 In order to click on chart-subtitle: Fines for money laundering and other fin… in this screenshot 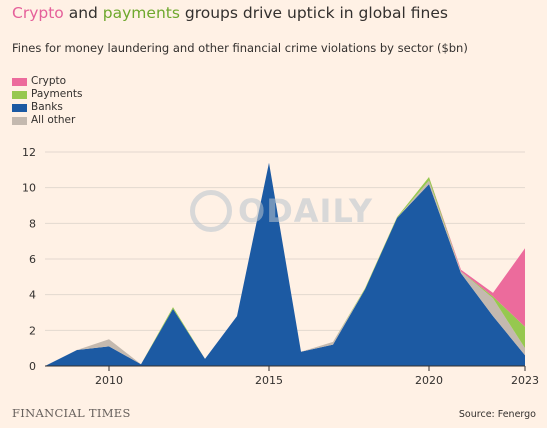, I will do `click(240, 48)`.